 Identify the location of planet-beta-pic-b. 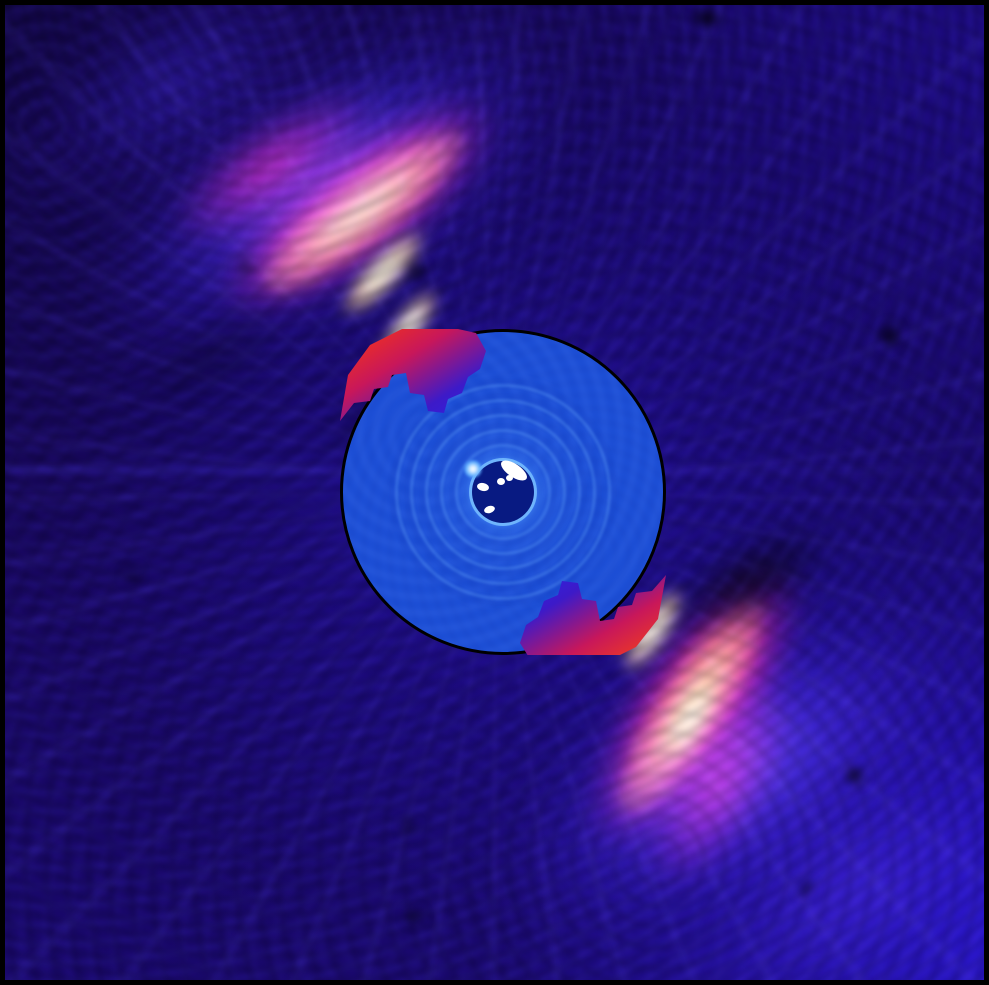
(473, 469).